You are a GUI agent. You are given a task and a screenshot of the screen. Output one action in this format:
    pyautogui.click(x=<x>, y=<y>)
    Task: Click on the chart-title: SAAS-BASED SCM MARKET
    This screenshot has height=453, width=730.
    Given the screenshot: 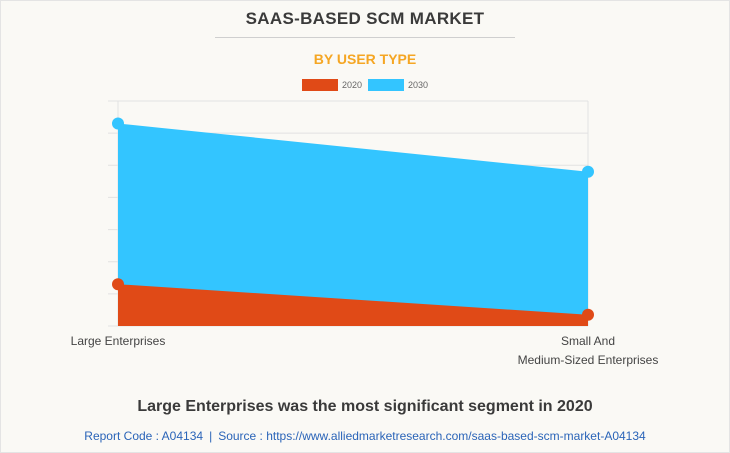 What is the action you would take?
    pyautogui.click(x=365, y=18)
    